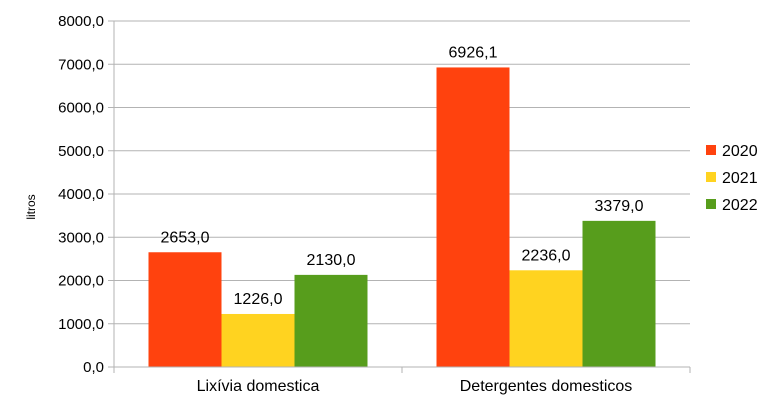 Image resolution: width=769 pixels, height=398 pixels. What do you see at coordinates (81, 237) in the screenshot?
I see `y-tick-label: 3000,0` at bounding box center [81, 237].